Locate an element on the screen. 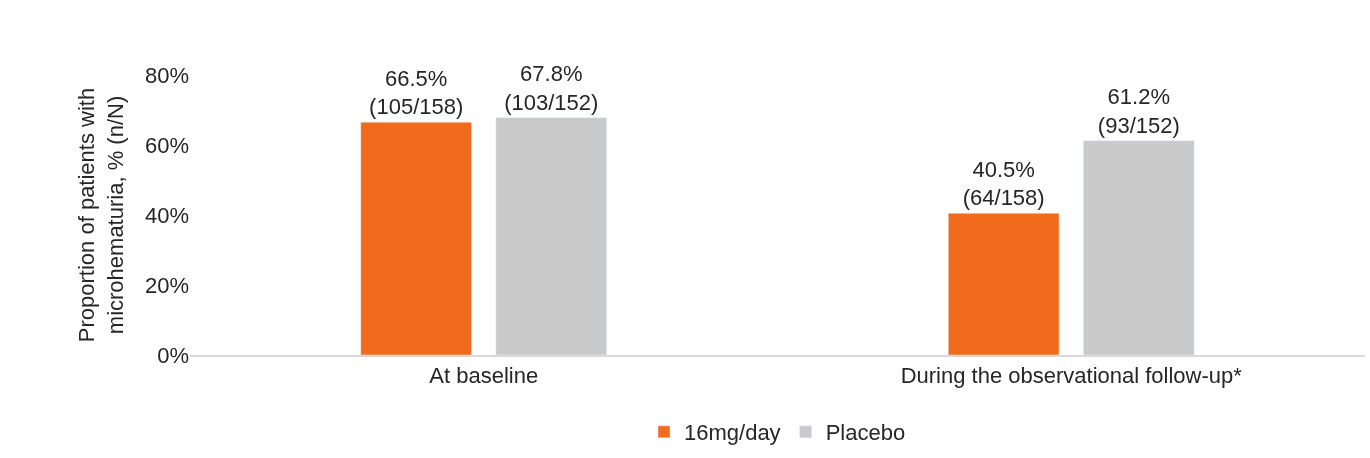 This screenshot has height=458, width=1370. legend-label: Placebo is located at coordinates (865, 433).